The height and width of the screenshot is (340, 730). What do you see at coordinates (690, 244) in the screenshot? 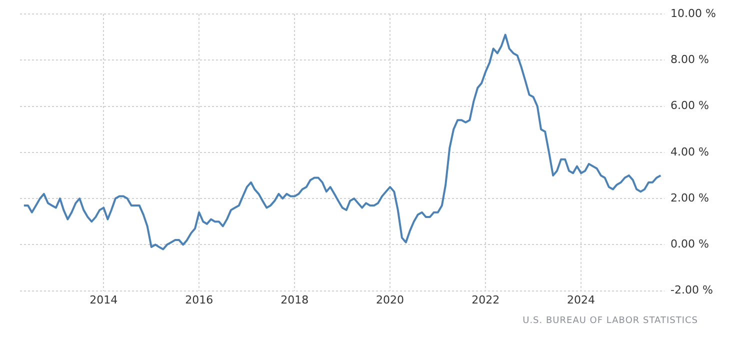
I see `y-tick-label: 0.00 %` at bounding box center [690, 244].